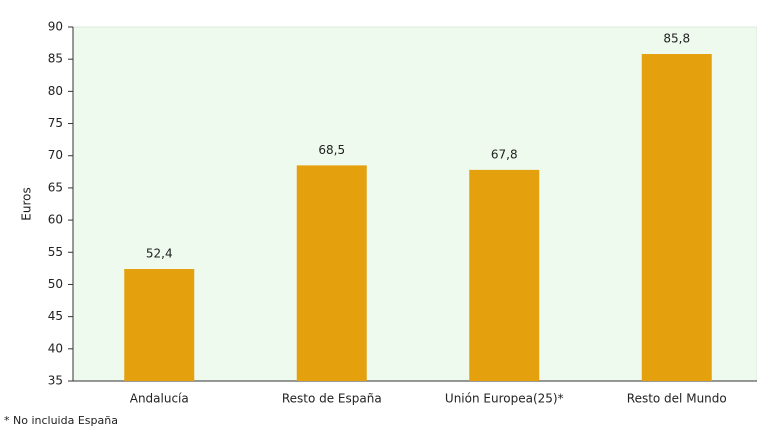 This screenshot has height=430, width=757. What do you see at coordinates (55, 252) in the screenshot?
I see `y-tick-label: 55` at bounding box center [55, 252].